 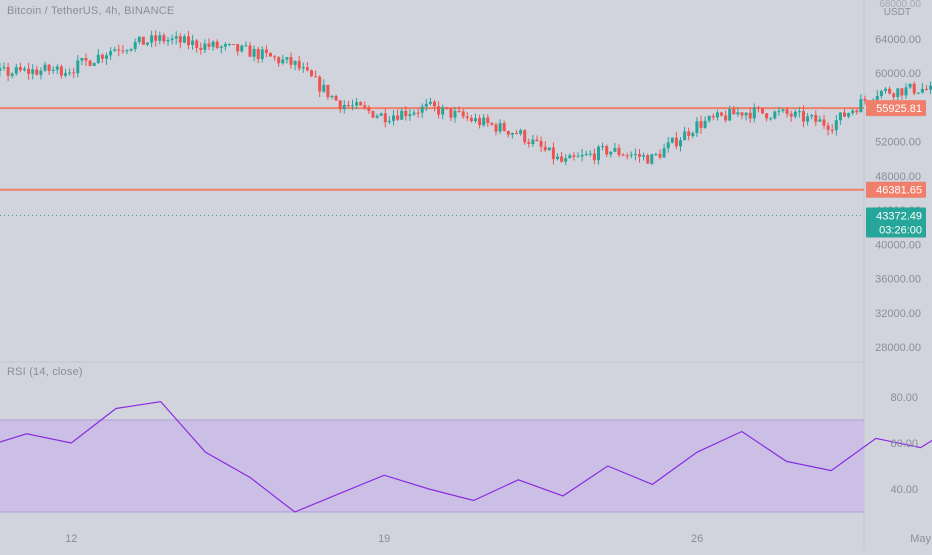 What do you see at coordinates (904, 490) in the screenshot?
I see `rsi-tick-label: 40.00` at bounding box center [904, 490].